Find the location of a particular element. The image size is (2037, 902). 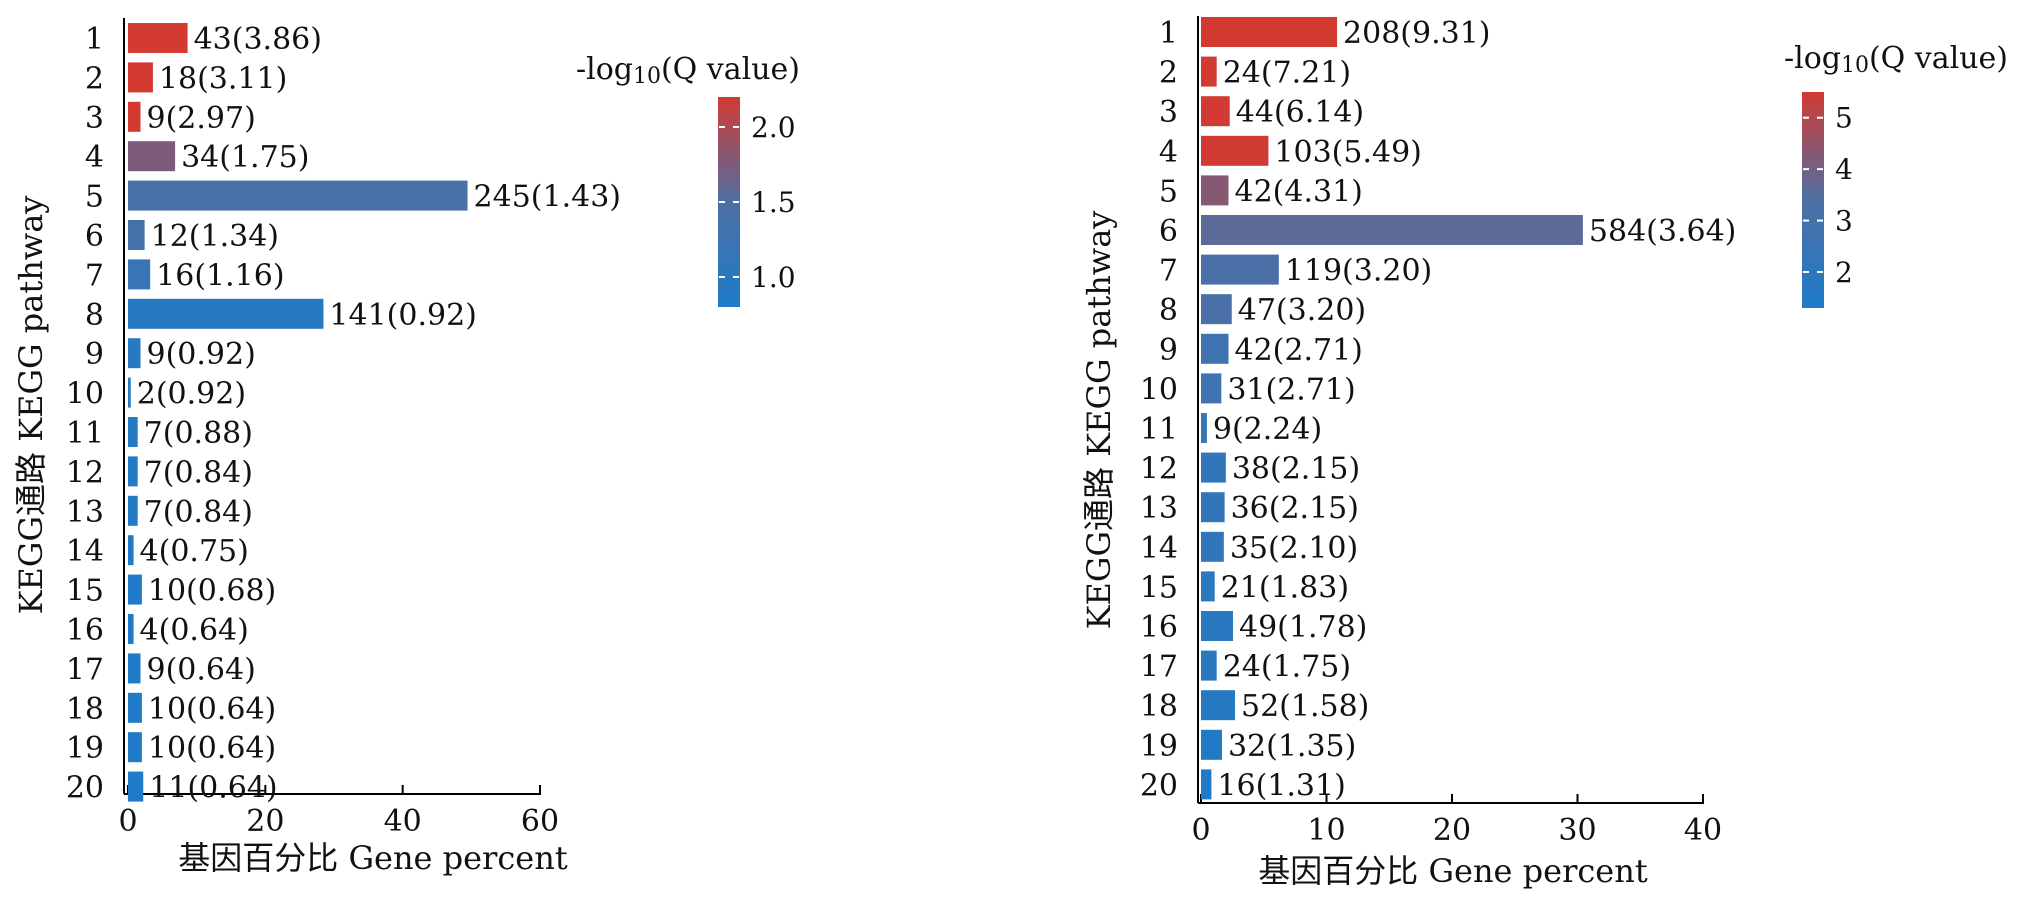

bar-value-label: 11(0.64) is located at coordinates (213, 788).